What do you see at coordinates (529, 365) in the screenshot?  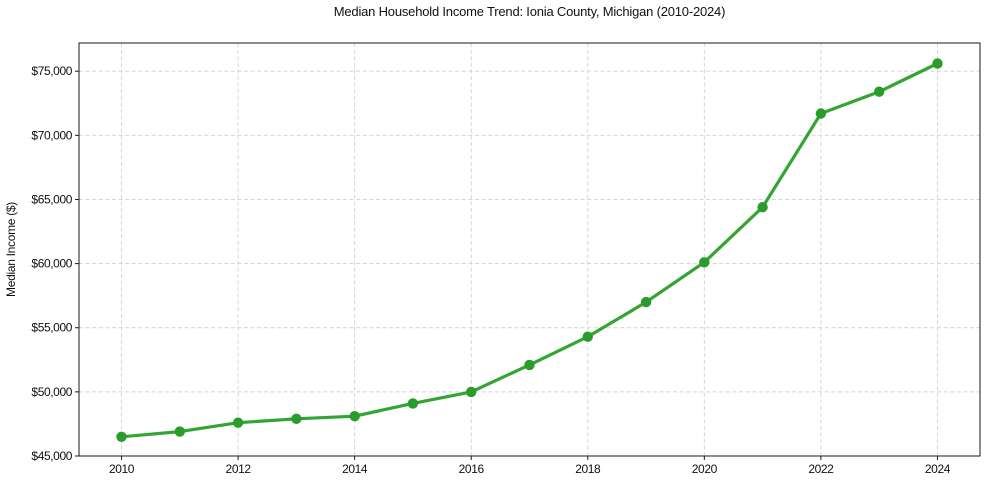 I see `data-point-2017` at bounding box center [529, 365].